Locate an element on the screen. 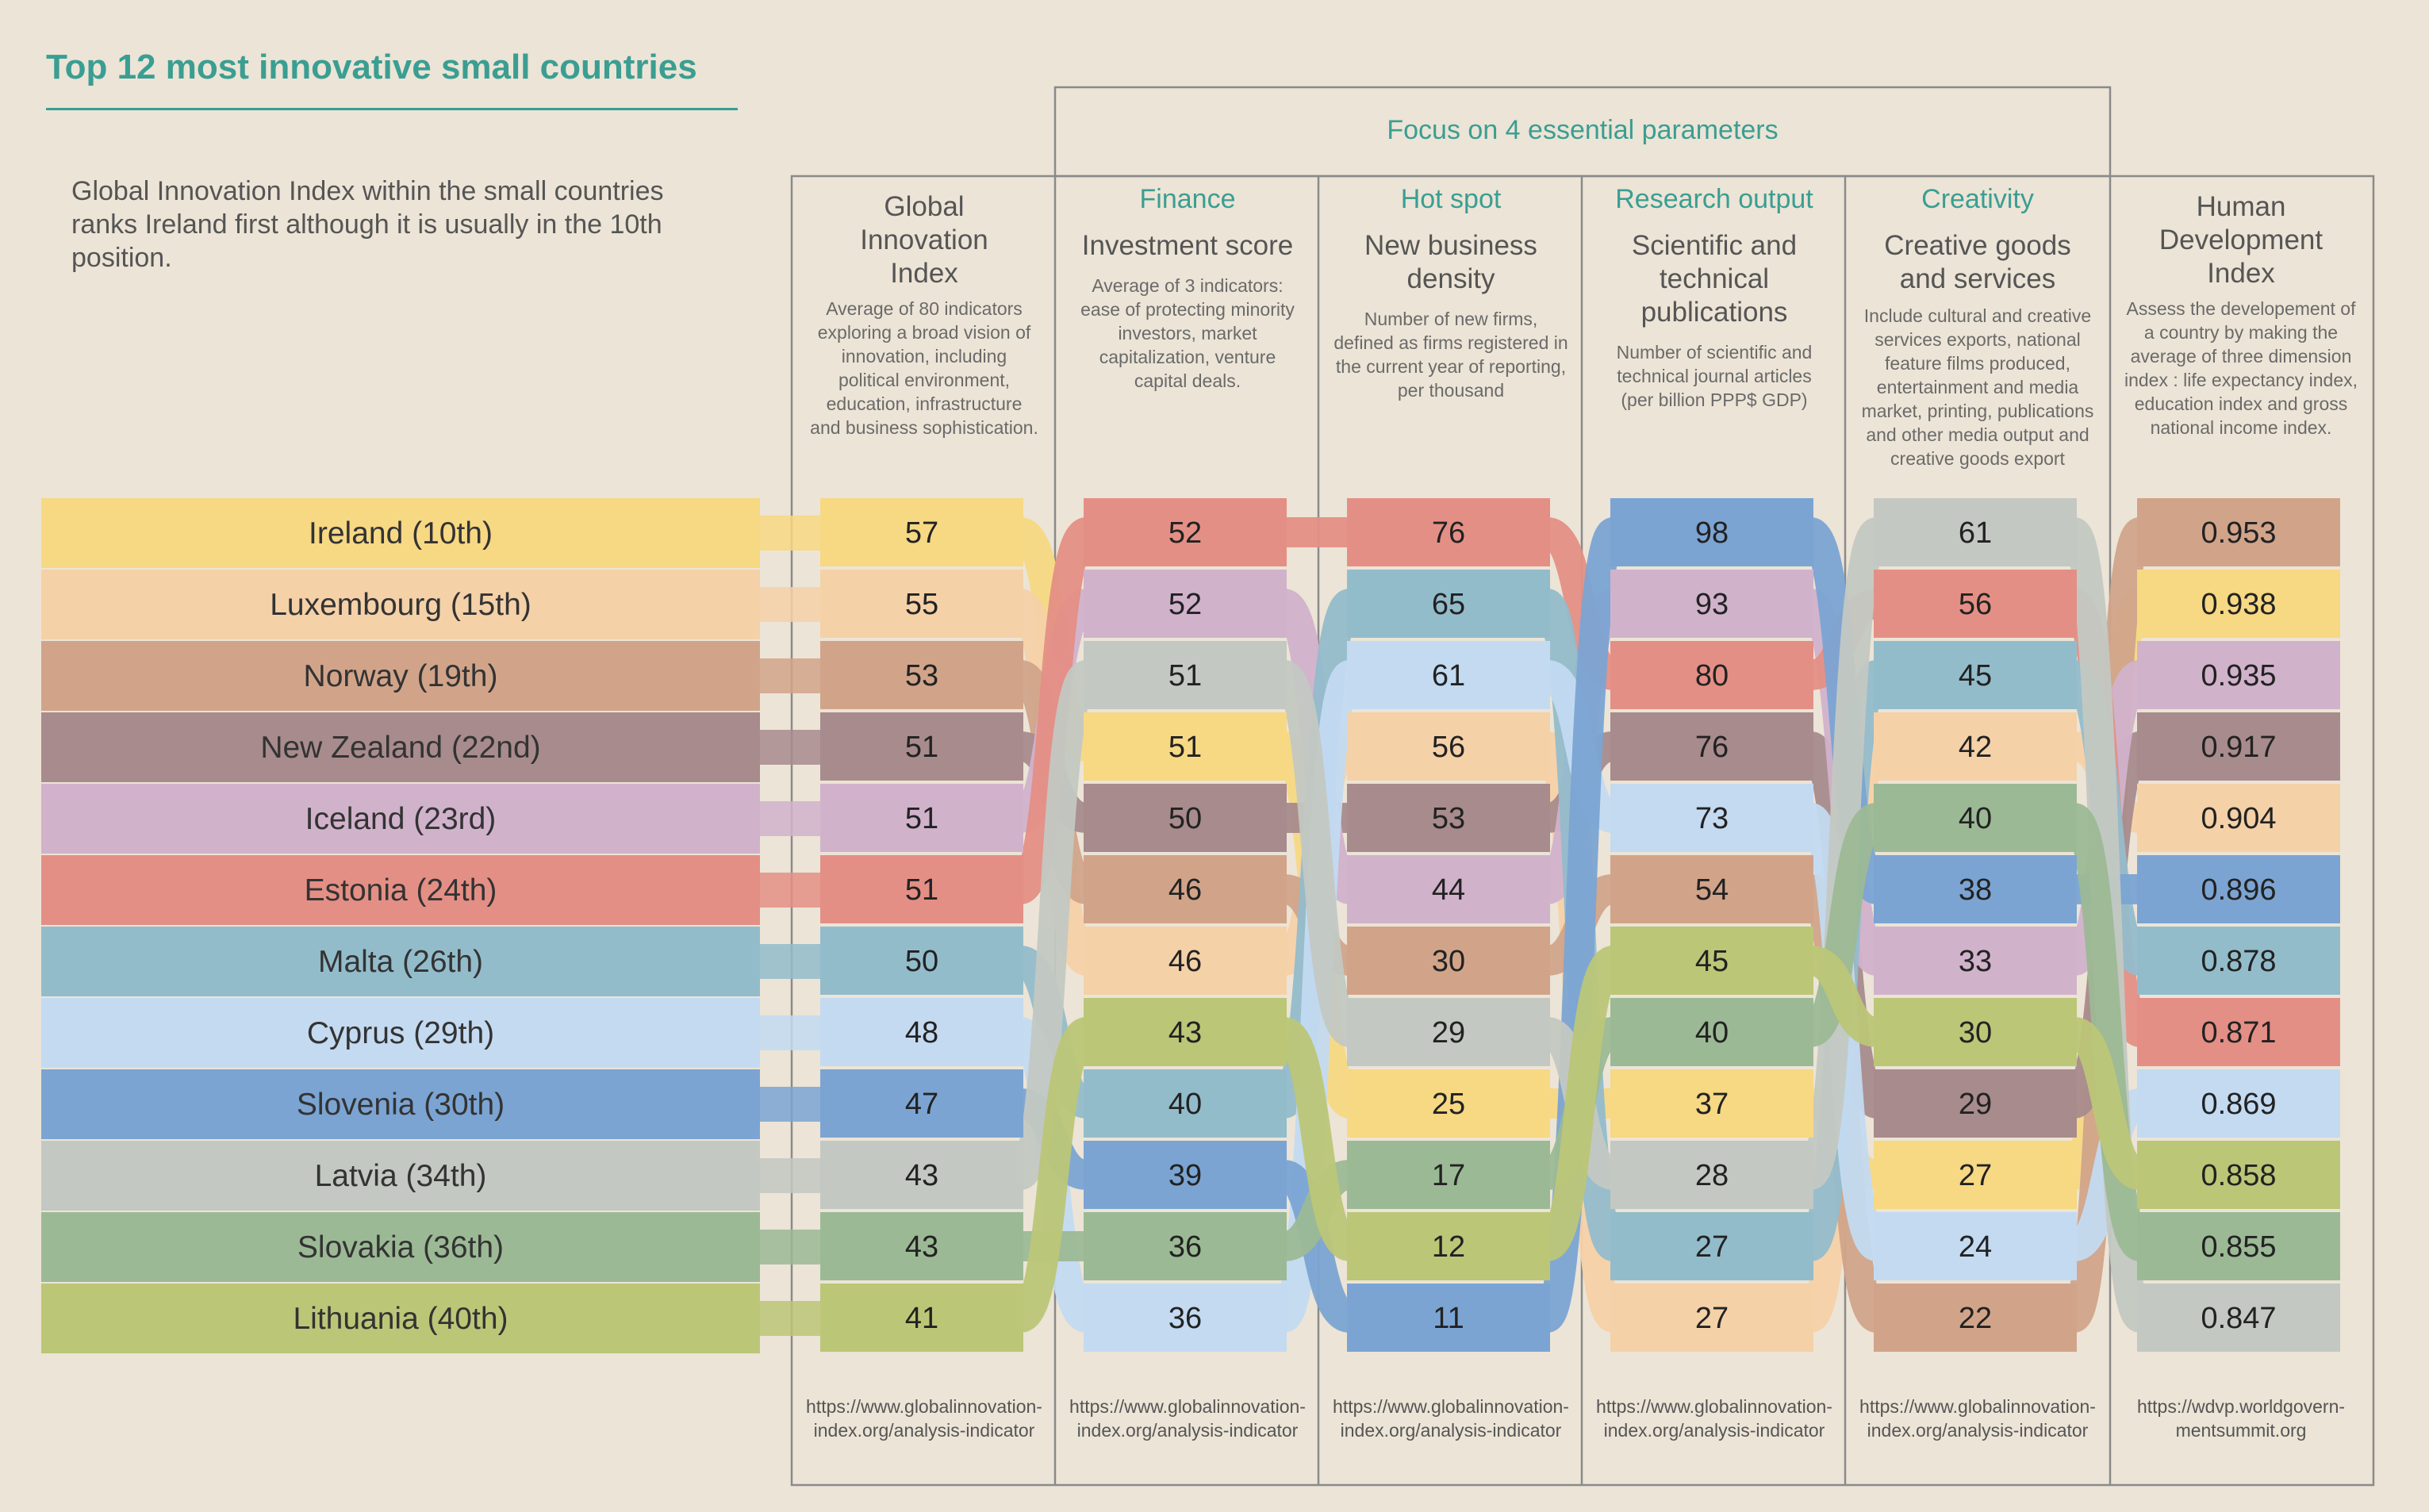  country-link-iceland is located at coordinates (790, 819).